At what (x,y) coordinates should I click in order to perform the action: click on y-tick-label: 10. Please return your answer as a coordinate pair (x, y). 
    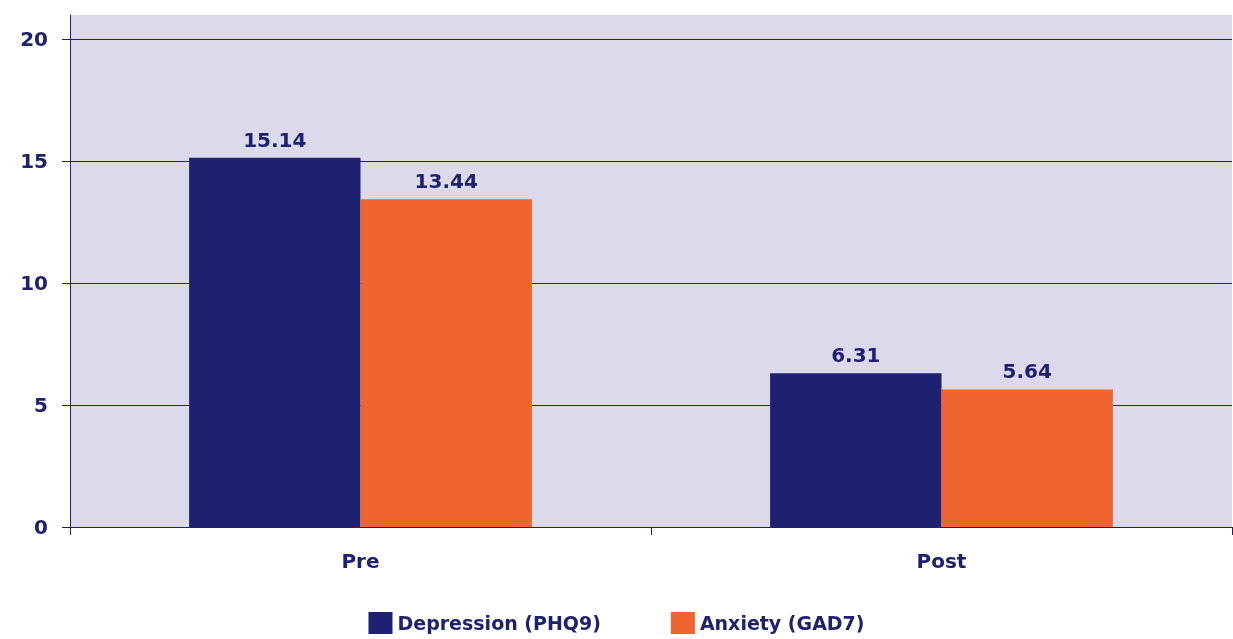
    Looking at the image, I should click on (34, 283).